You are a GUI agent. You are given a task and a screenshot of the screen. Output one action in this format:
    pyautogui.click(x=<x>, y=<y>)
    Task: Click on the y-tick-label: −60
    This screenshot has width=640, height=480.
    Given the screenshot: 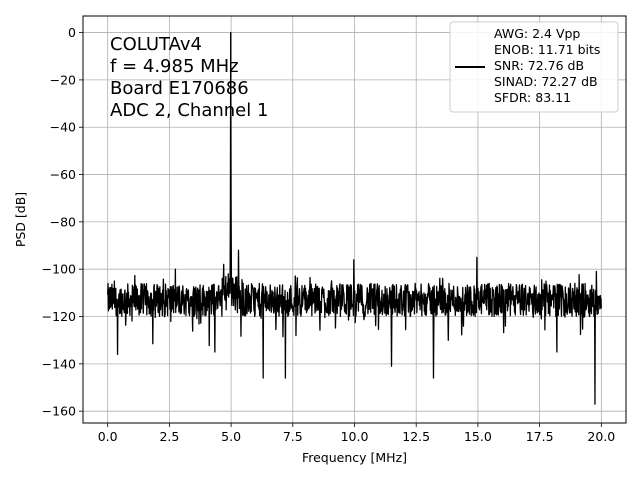 What is the action you would take?
    pyautogui.click(x=63, y=174)
    